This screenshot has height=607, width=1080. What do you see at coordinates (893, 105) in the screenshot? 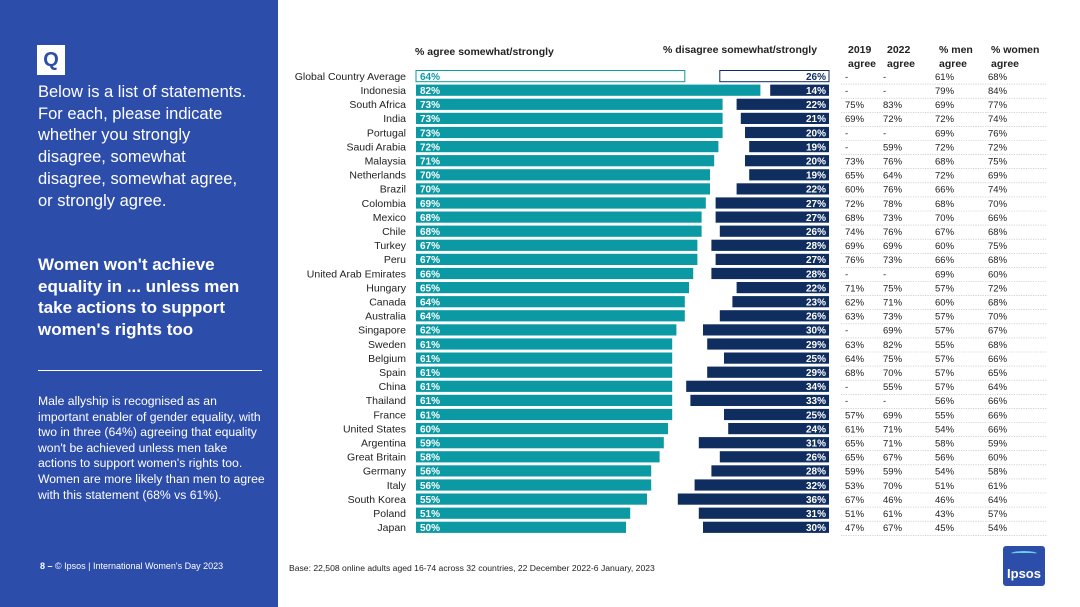
I see `table-cell-y2022: 83%` at bounding box center [893, 105].